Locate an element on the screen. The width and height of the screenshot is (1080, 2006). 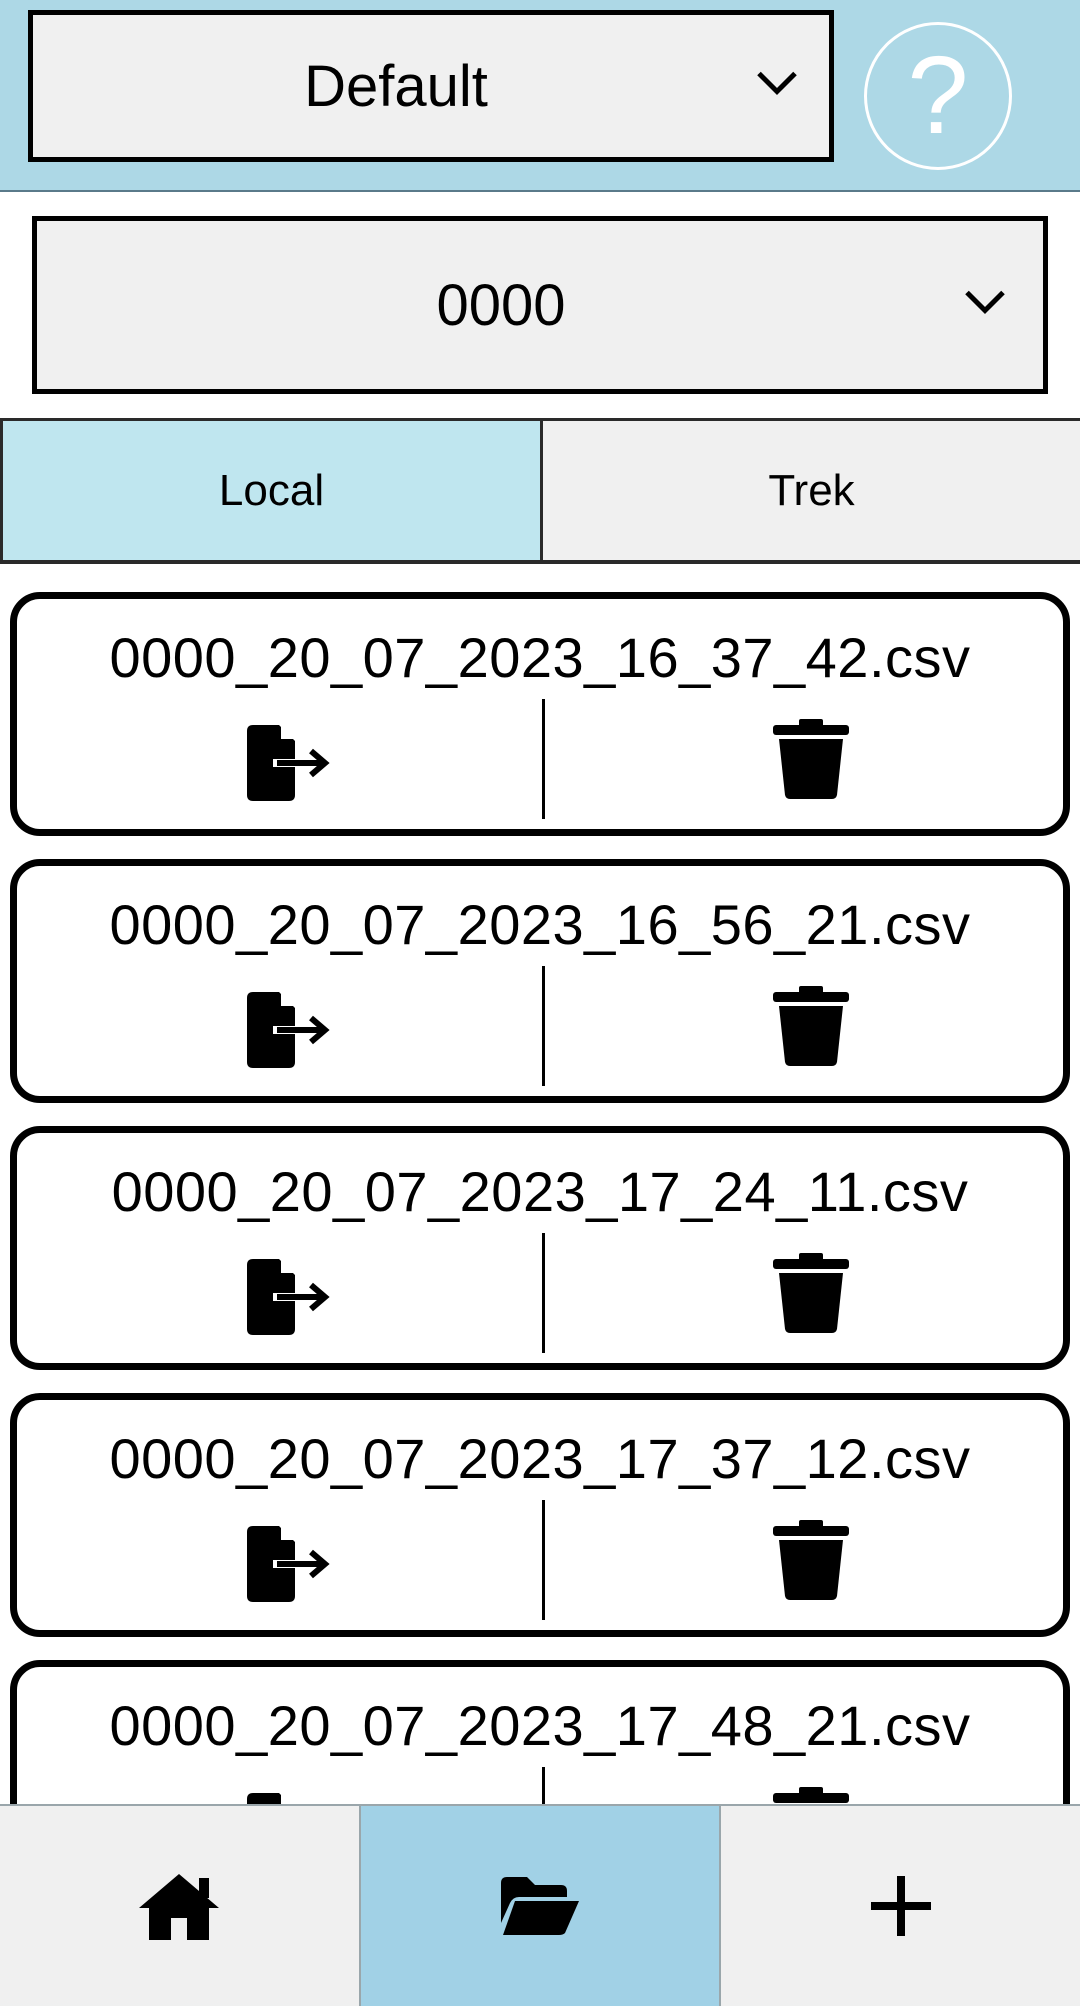
nav-add-button is located at coordinates (900, 1906).